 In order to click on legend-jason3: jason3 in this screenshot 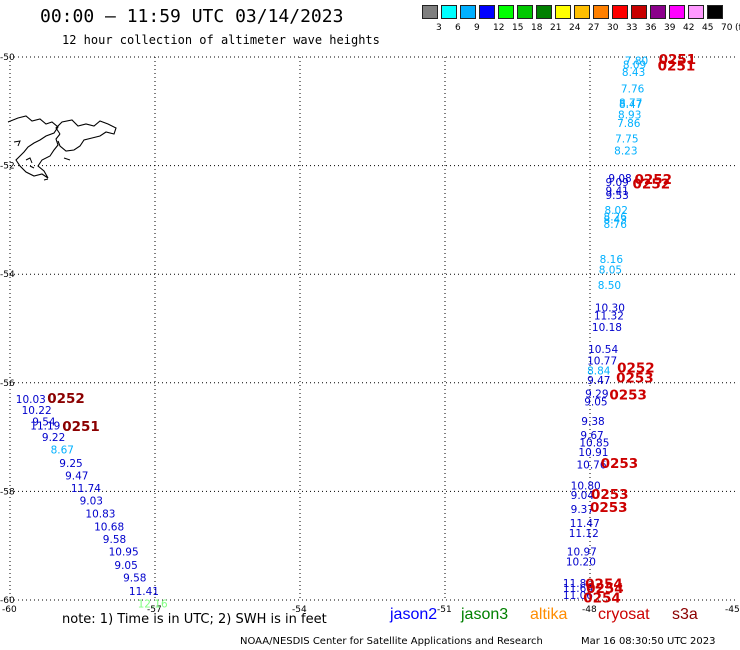, I will do `click(485, 614)`.